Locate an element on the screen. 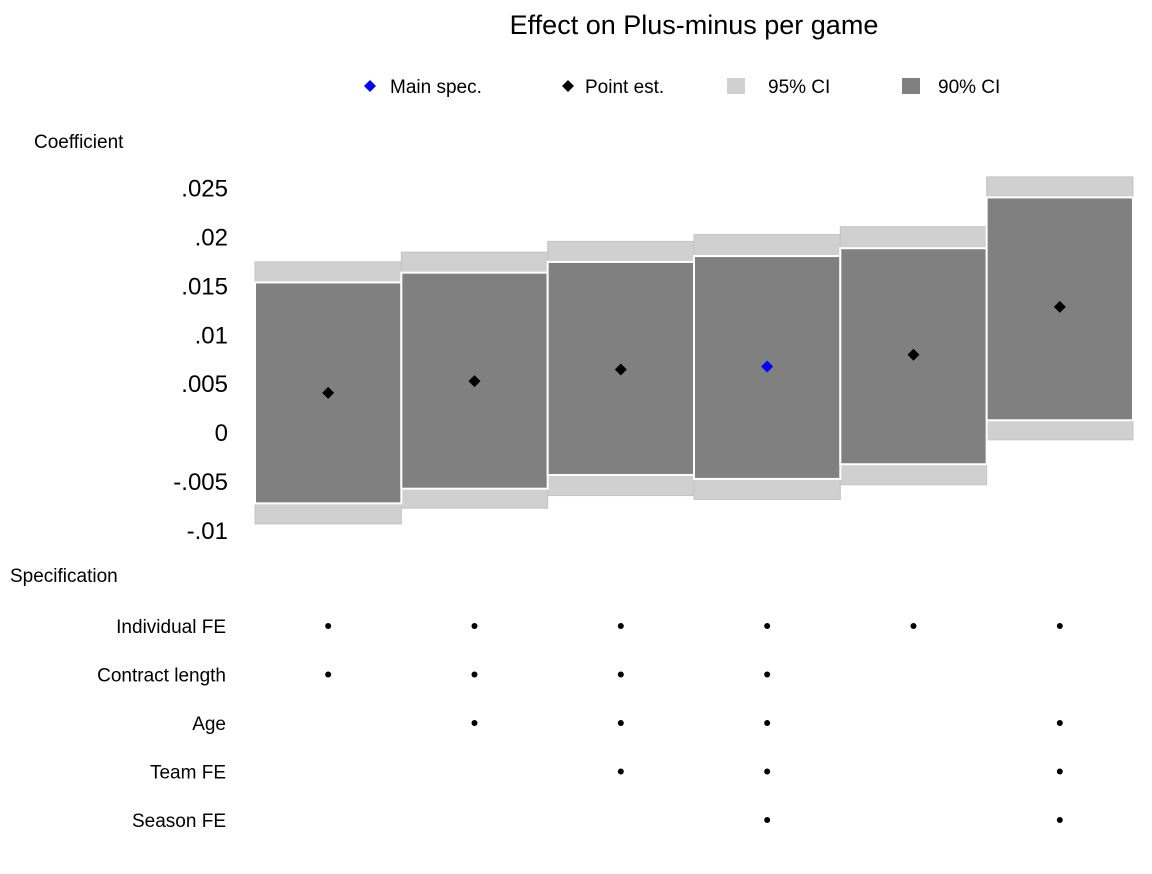 This screenshot has height=874, width=1152. y-tick-label: .005 is located at coordinates (204, 384).